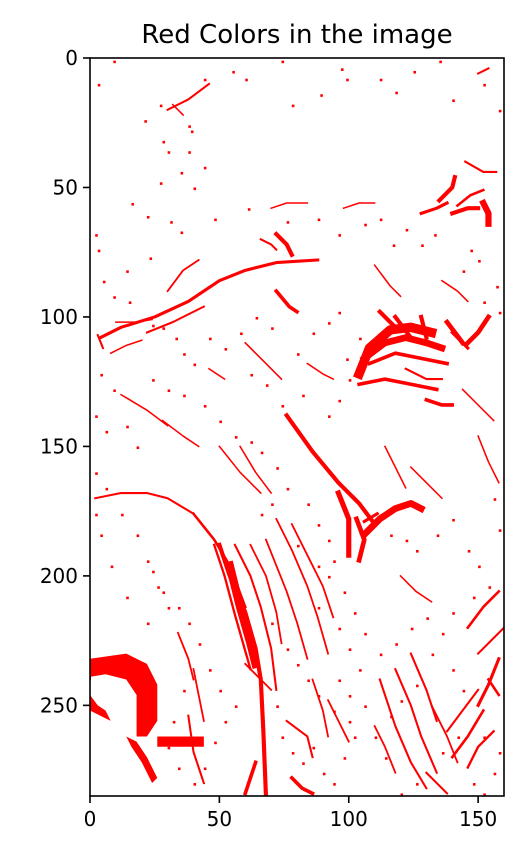 The image size is (525, 862). Describe the element at coordinates (65, 381) in the screenshot. I see `y-axis: 0 50 100 150 200 250` at that location.